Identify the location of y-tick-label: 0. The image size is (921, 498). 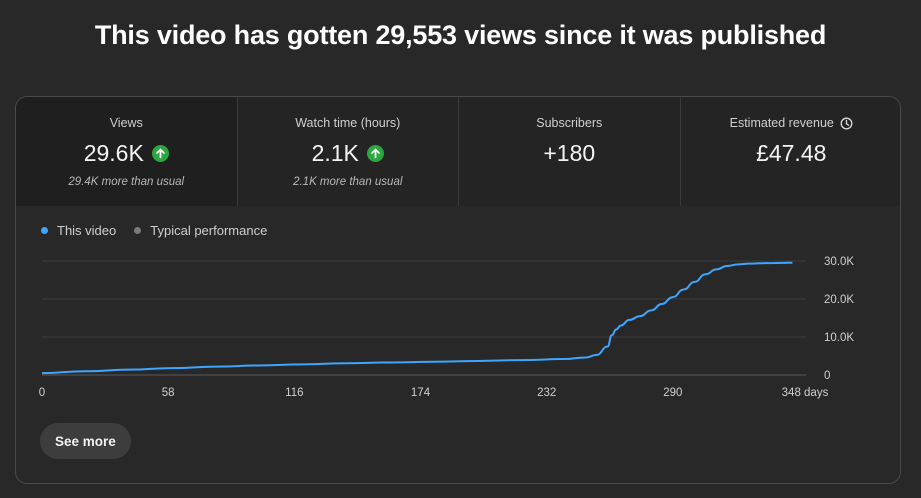
(827, 376).